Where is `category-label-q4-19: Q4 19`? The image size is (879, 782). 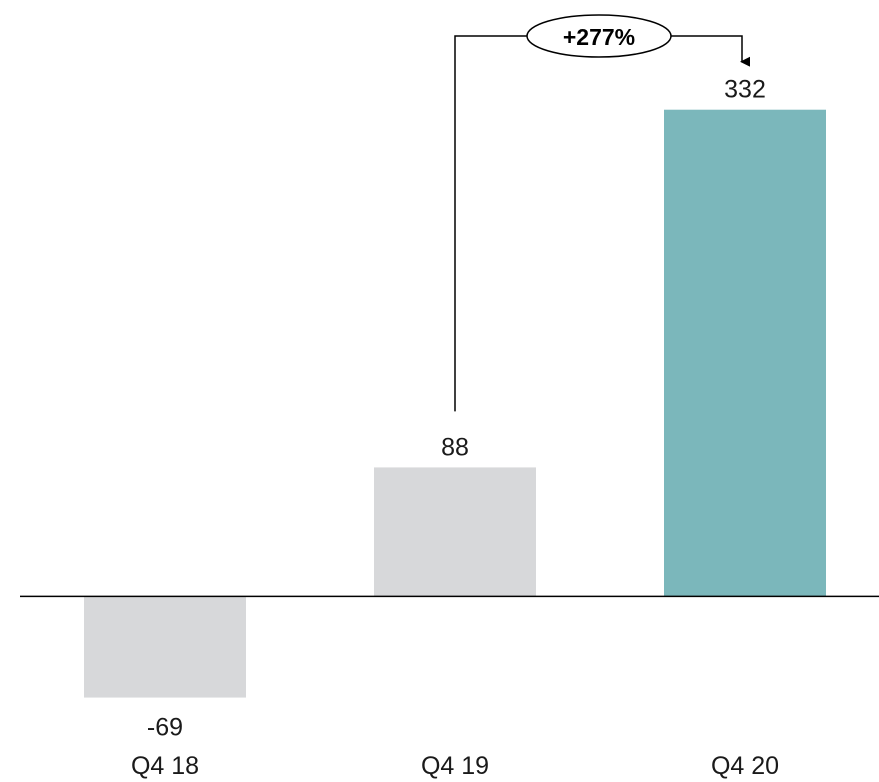 category-label-q4-19: Q4 19 is located at coordinates (455, 766).